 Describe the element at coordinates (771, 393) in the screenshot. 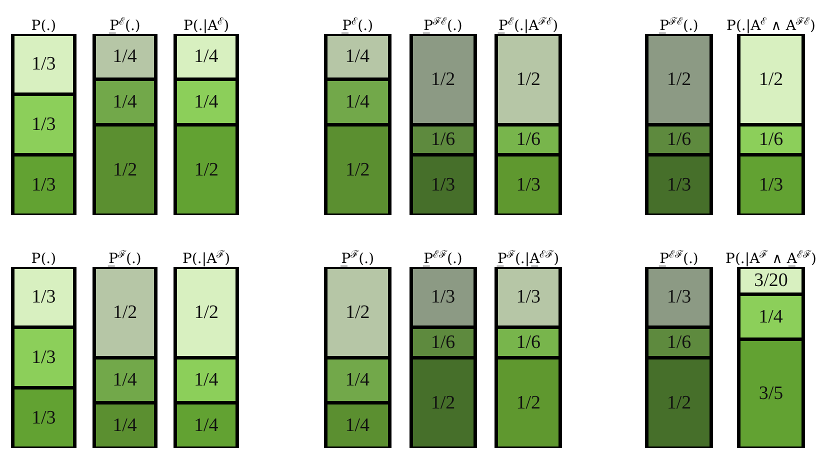

I see `data-label: 3/5` at that location.